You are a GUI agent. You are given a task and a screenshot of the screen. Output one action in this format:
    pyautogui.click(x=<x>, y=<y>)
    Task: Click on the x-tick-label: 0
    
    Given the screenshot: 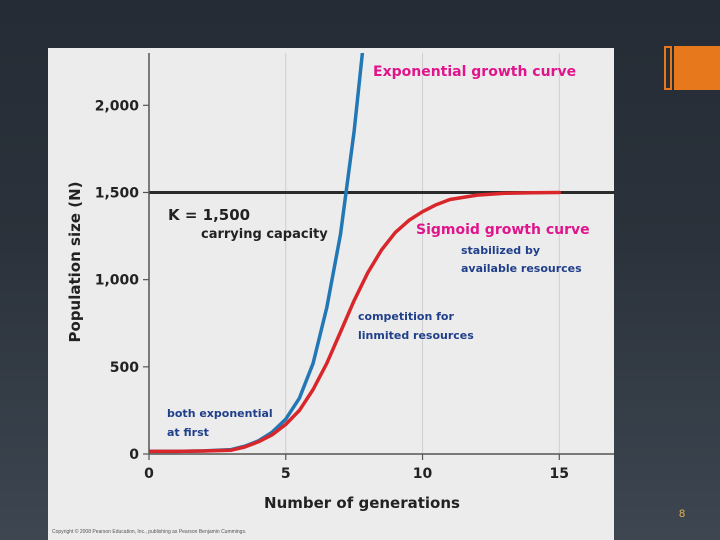 What is the action you would take?
    pyautogui.click(x=149, y=474)
    